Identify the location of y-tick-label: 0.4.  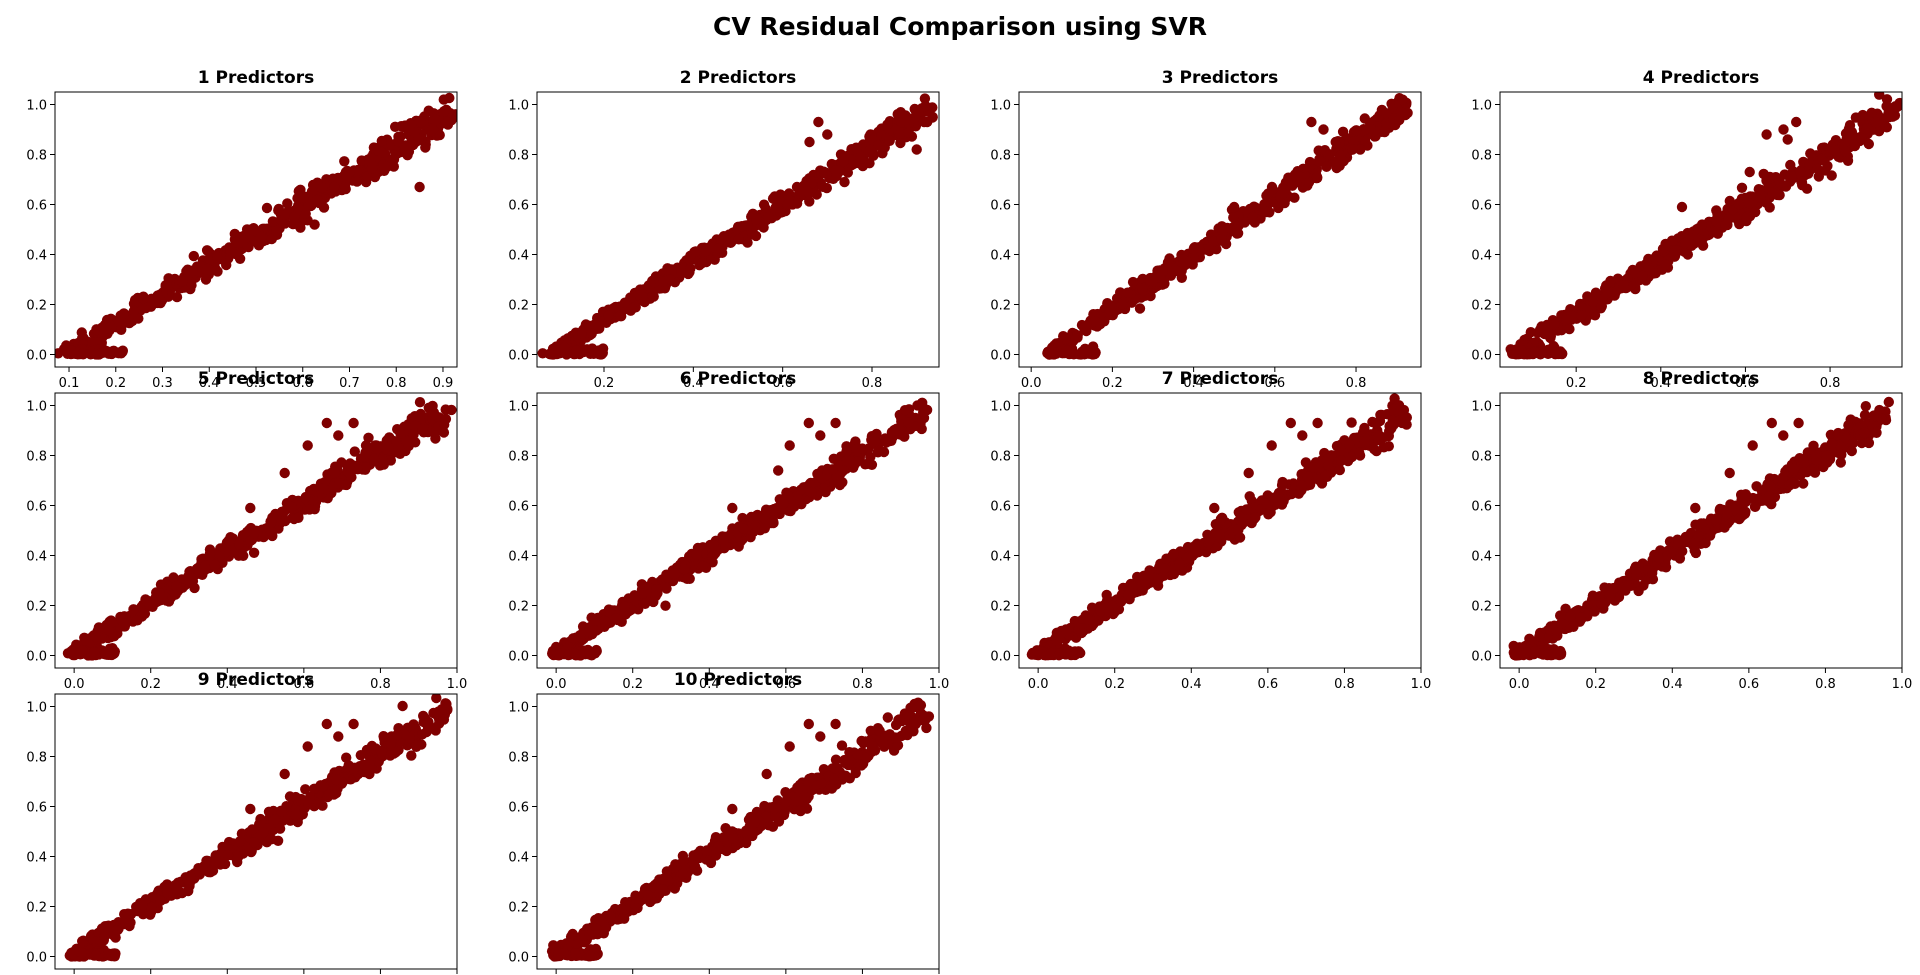
(1481, 256).